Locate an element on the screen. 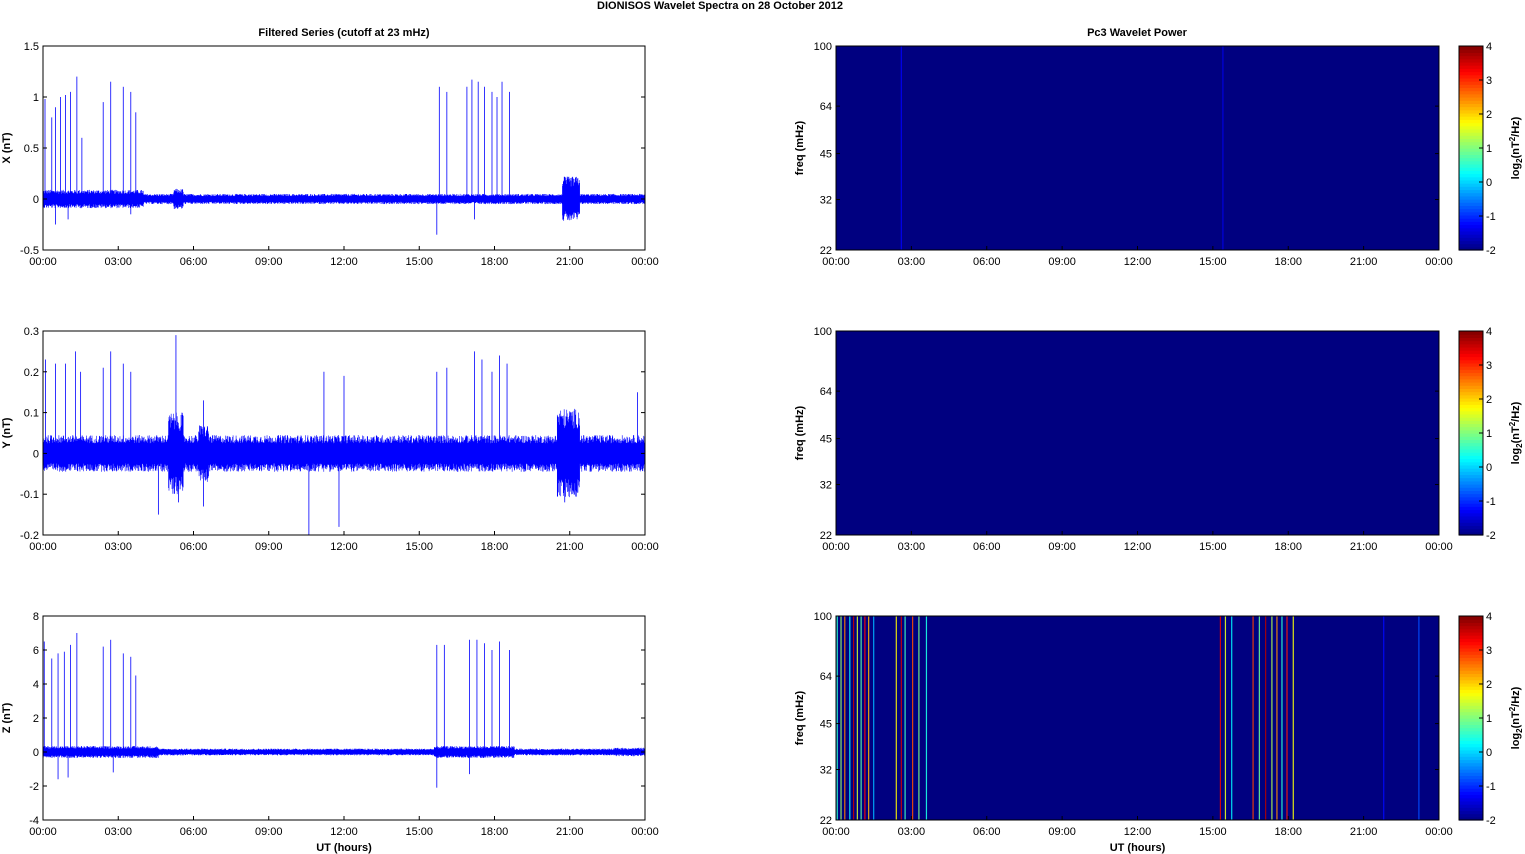 The height and width of the screenshot is (854, 1525). x-tick-label: 06:00 is located at coordinates (194, 832).